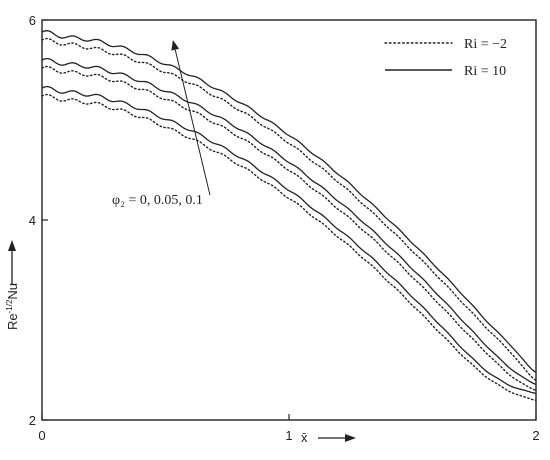 The image size is (550, 460). What do you see at coordinates (192, 122) in the screenshot?
I see `annotation-arrow` at bounding box center [192, 122].